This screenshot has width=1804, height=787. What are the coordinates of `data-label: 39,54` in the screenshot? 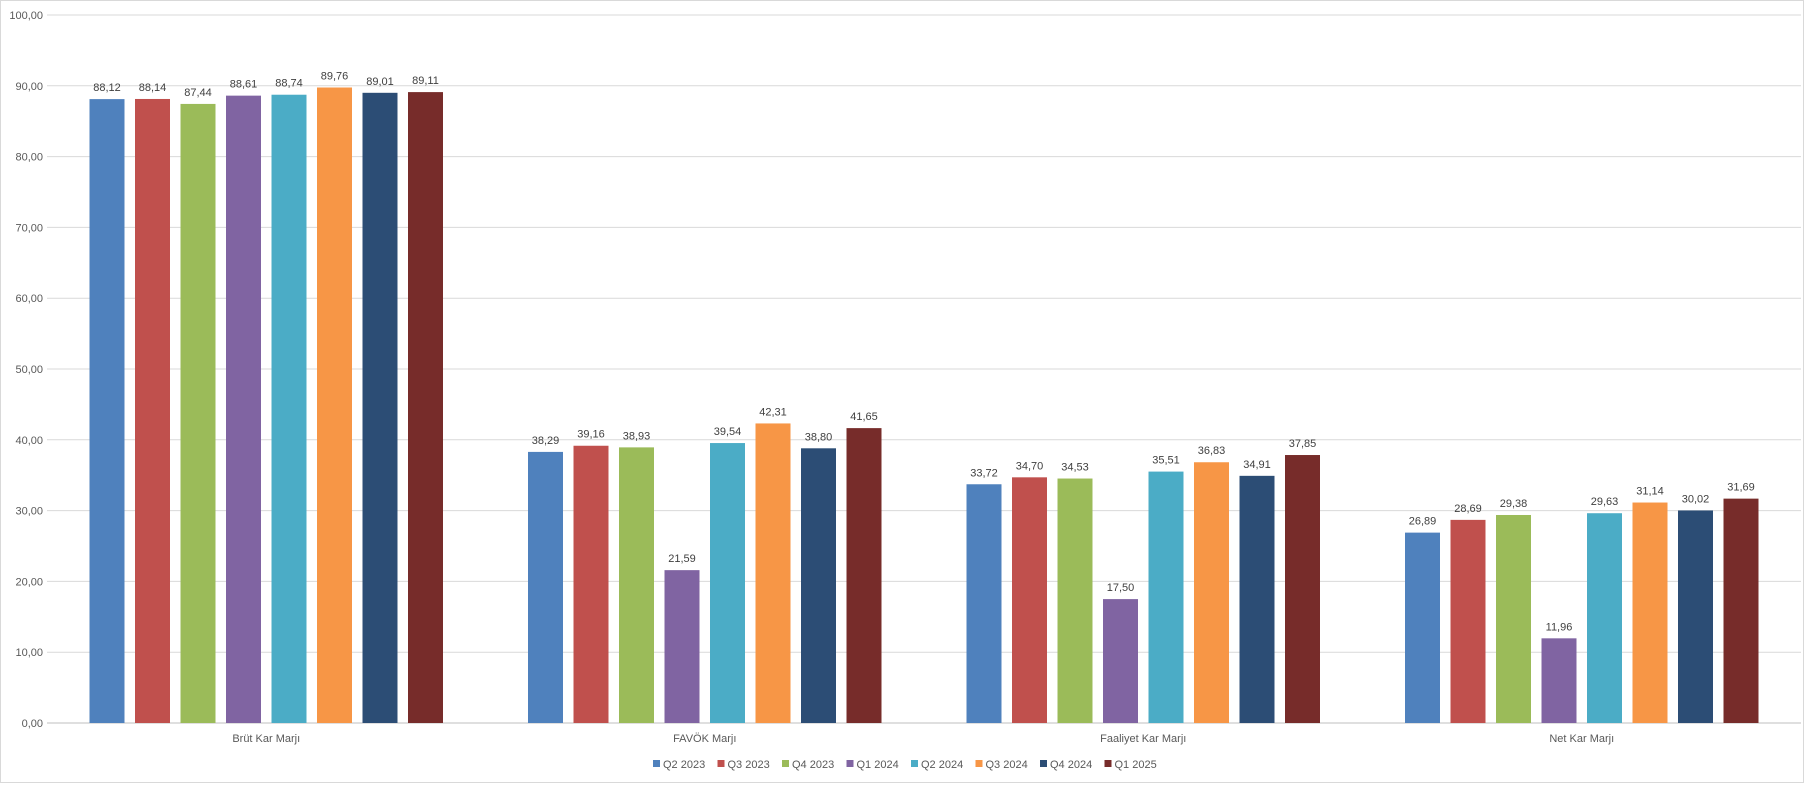 It's located at (728, 432).